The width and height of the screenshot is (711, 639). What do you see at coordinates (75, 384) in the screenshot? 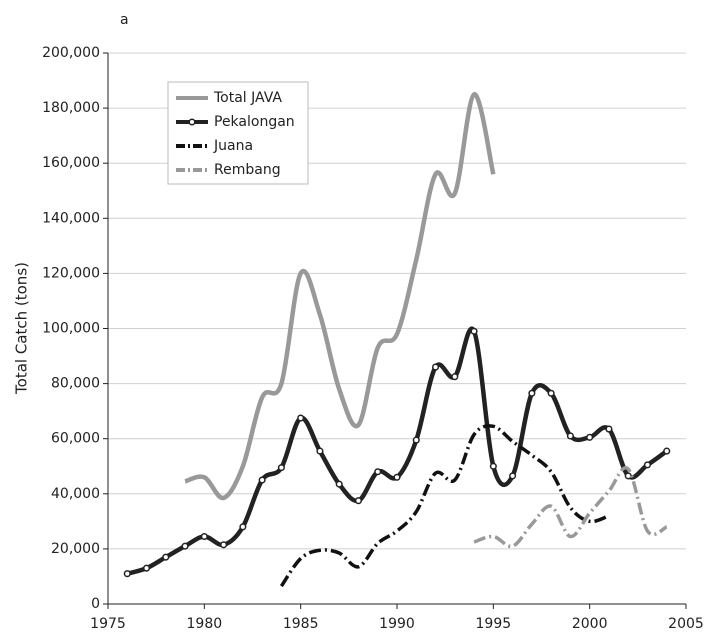
I see `y-tick-label: 80,000` at bounding box center [75, 384].